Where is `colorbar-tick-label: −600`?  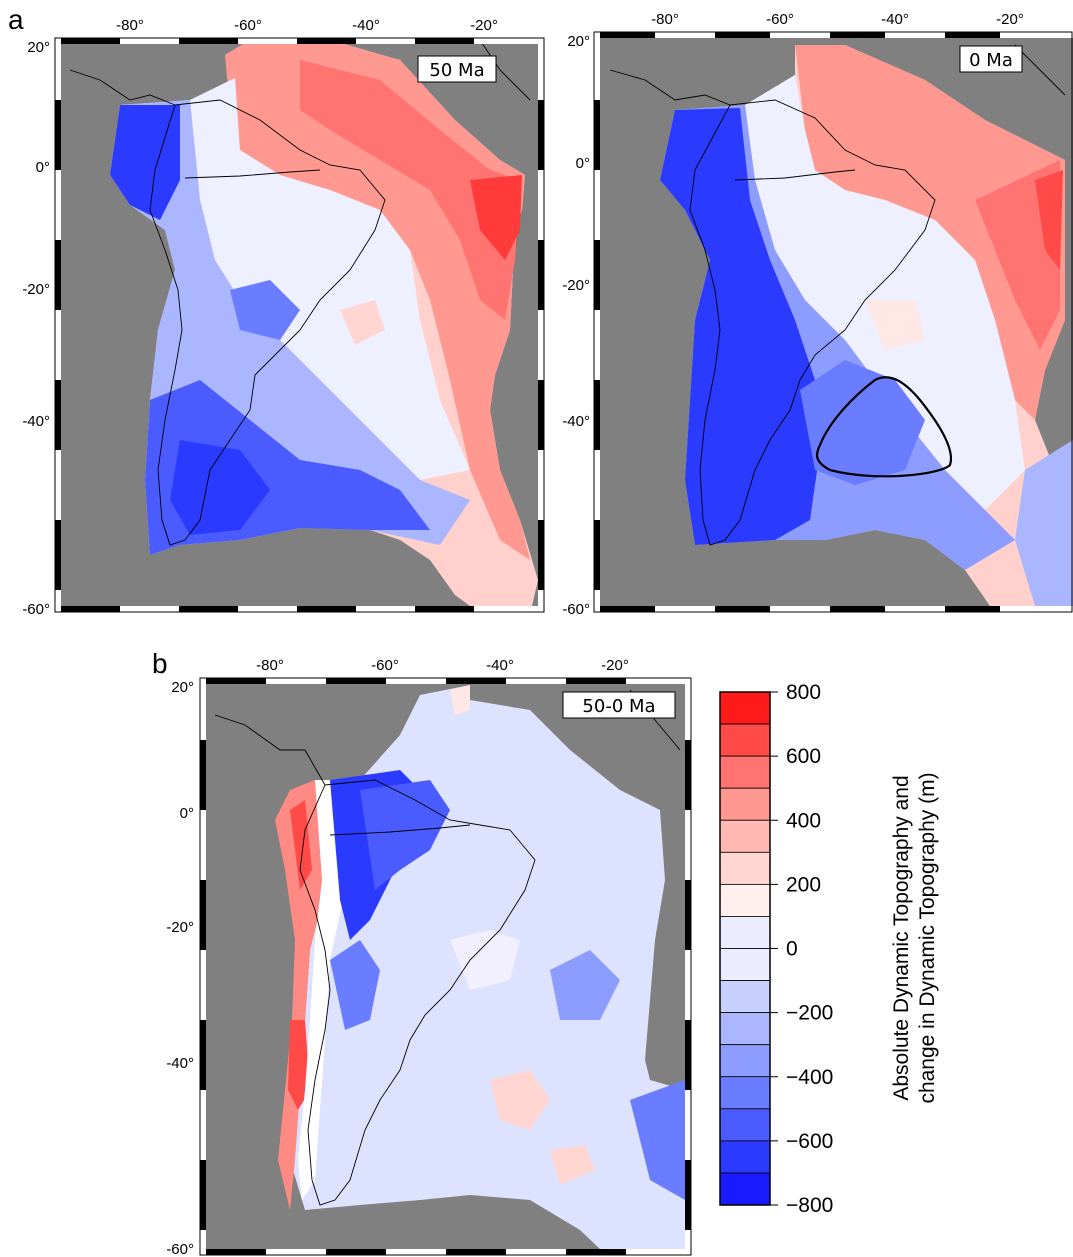 colorbar-tick-label: −600 is located at coordinates (809, 1141).